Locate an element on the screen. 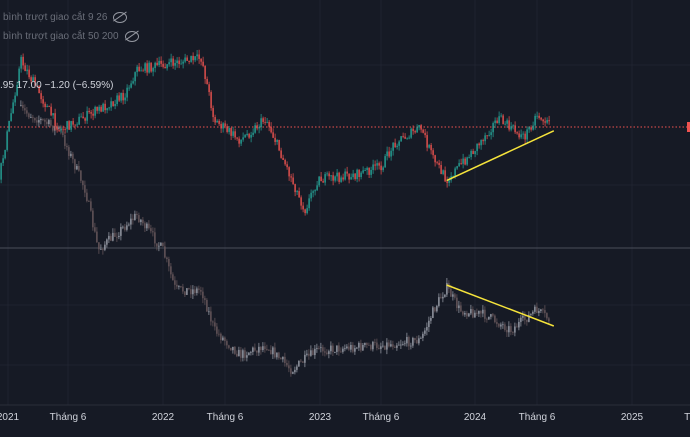  legend-ma-50-200: bình trượt giao cắt 50 200 is located at coordinates (71, 36).